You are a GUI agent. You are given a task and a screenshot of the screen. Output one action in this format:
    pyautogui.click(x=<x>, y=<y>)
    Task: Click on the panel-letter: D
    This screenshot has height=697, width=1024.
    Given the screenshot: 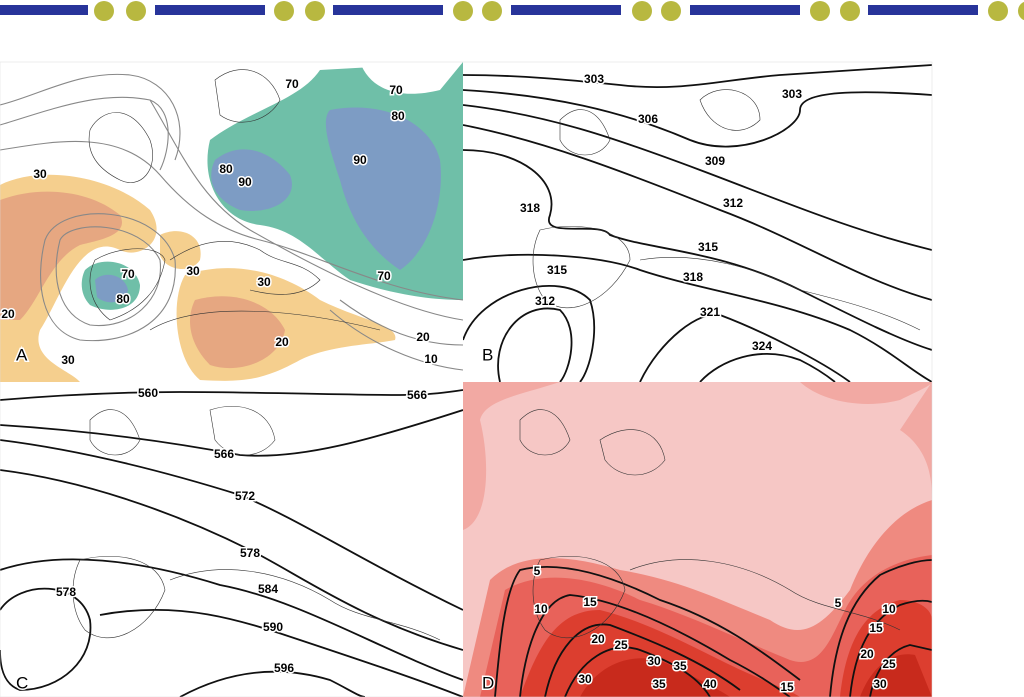 What is the action you would take?
    pyautogui.click(x=488, y=682)
    